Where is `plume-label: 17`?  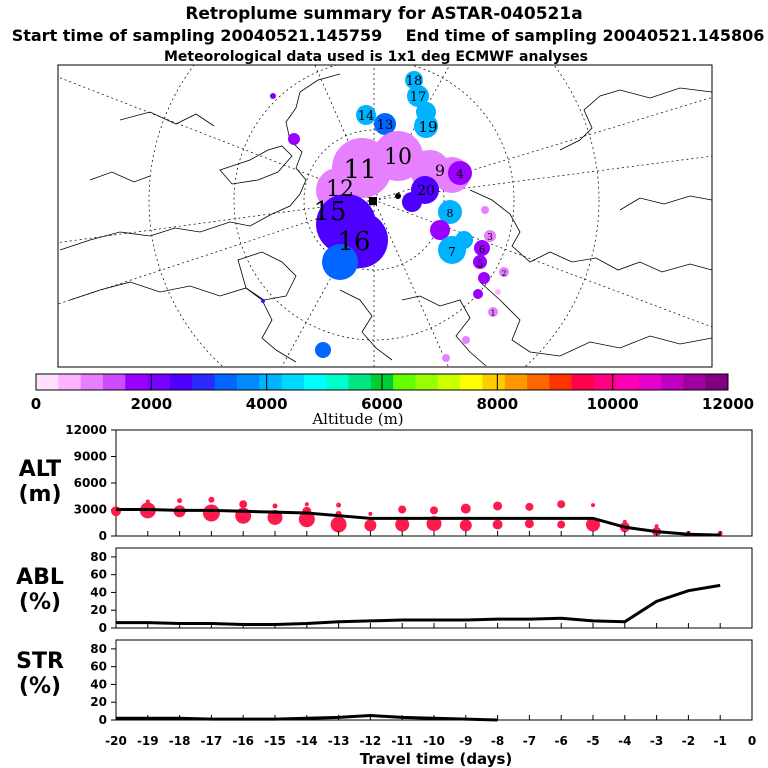
plume-label: 17 is located at coordinates (418, 97).